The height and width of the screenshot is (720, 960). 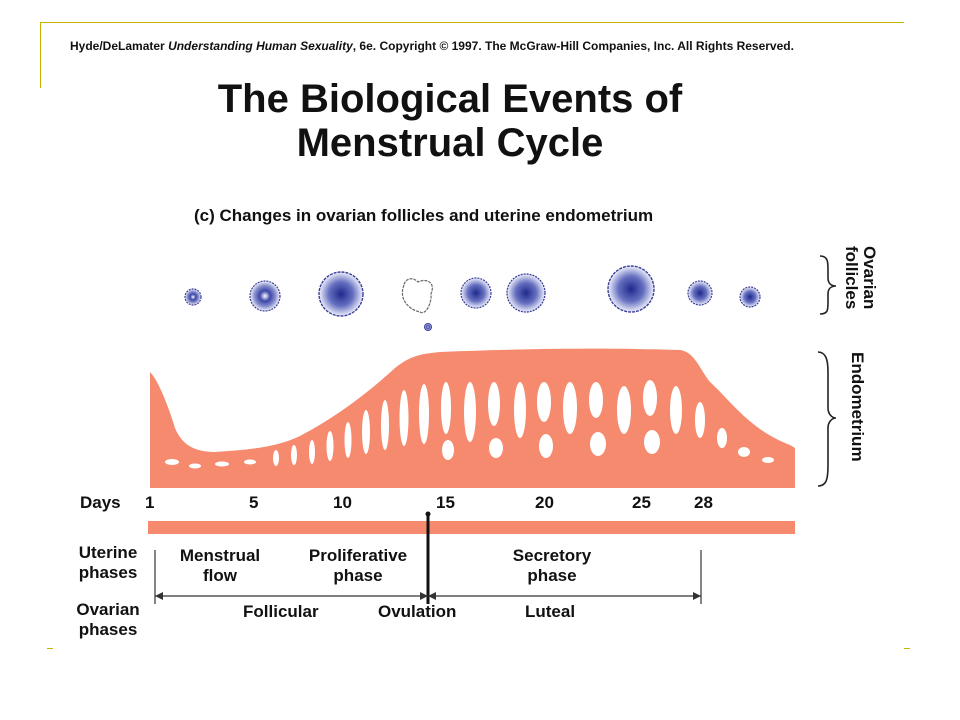 What do you see at coordinates (342, 502) in the screenshot?
I see `day-tick-10: 10` at bounding box center [342, 502].